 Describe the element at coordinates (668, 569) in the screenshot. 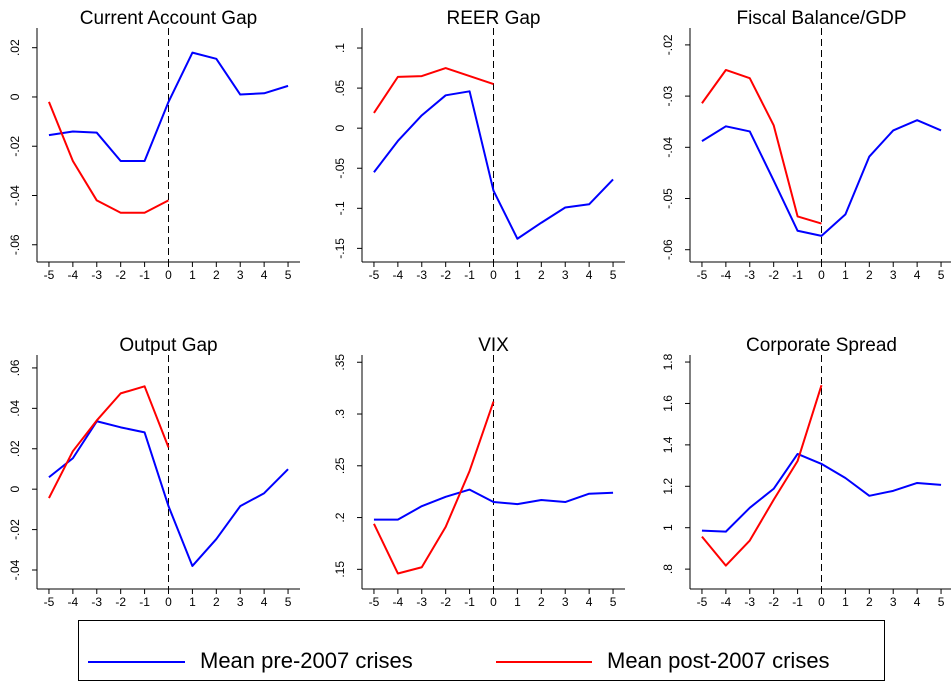

I see `y-tick-label: .8` at that location.